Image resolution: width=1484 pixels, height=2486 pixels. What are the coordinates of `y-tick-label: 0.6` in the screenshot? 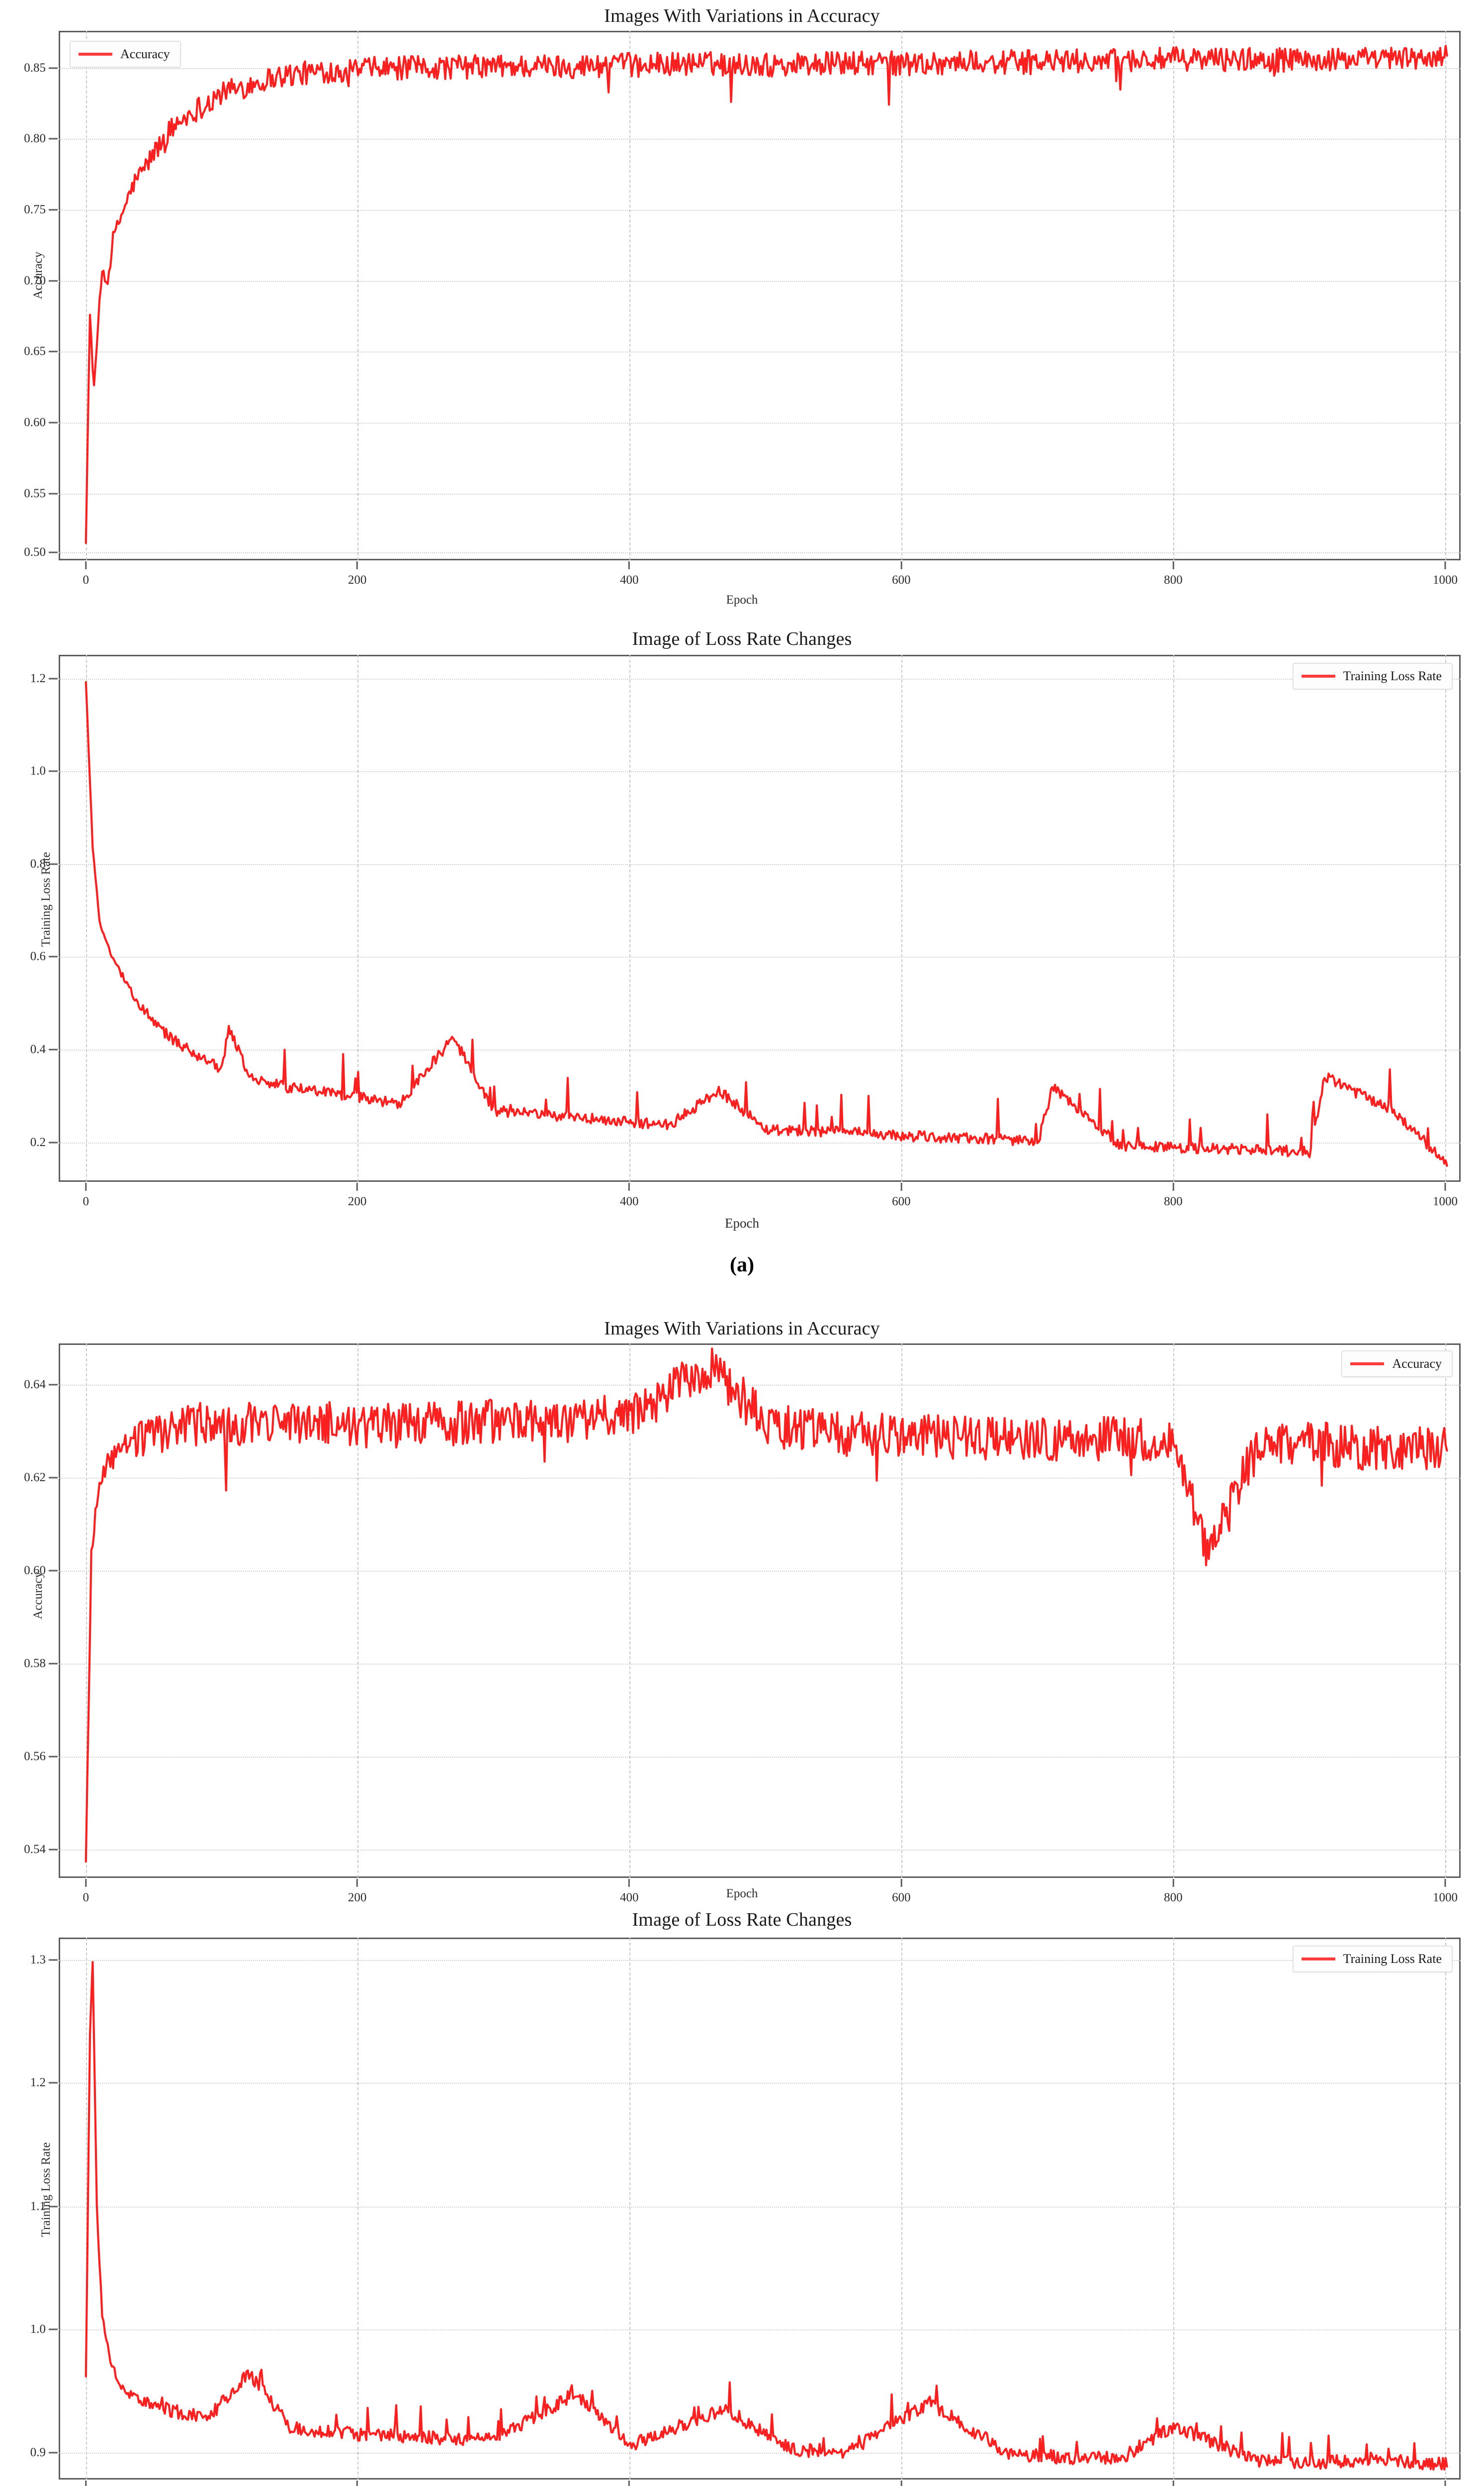 It's located at (44, 957).